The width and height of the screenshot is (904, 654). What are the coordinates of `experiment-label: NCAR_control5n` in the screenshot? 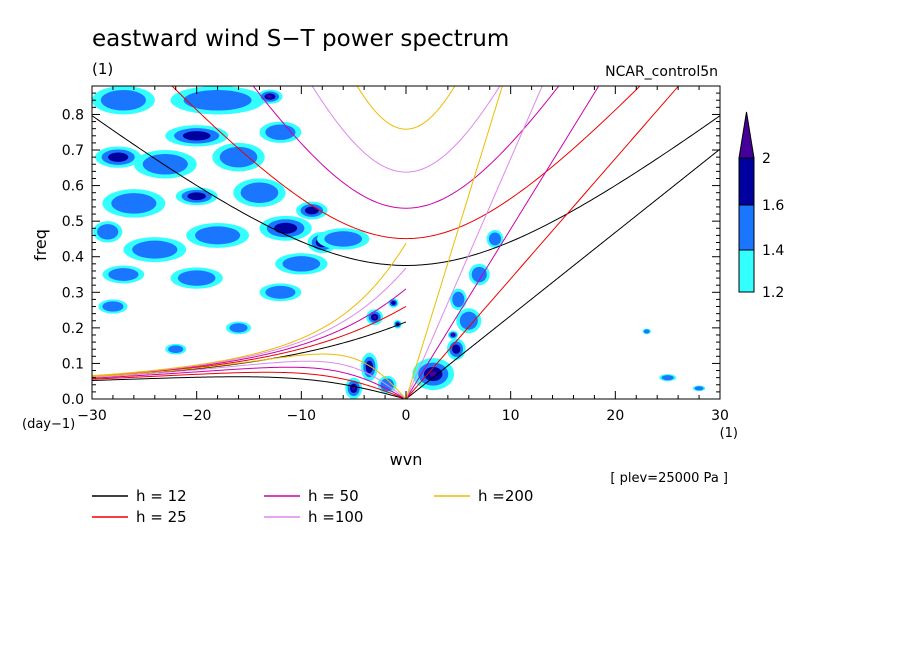 It's located at (661, 72).